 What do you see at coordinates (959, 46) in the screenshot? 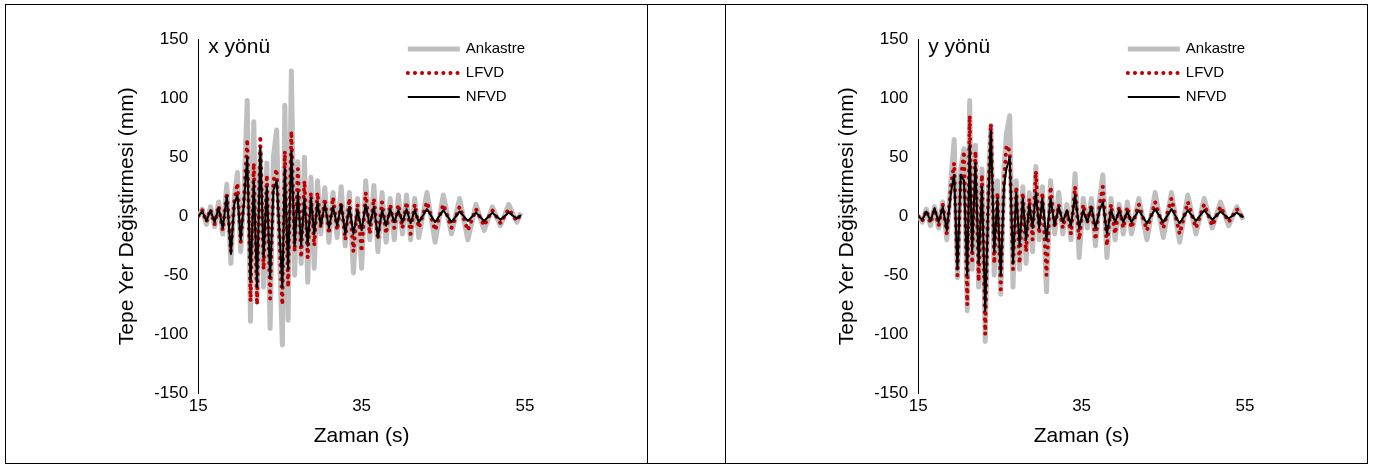
I see `chart-title: y yönü` at bounding box center [959, 46].